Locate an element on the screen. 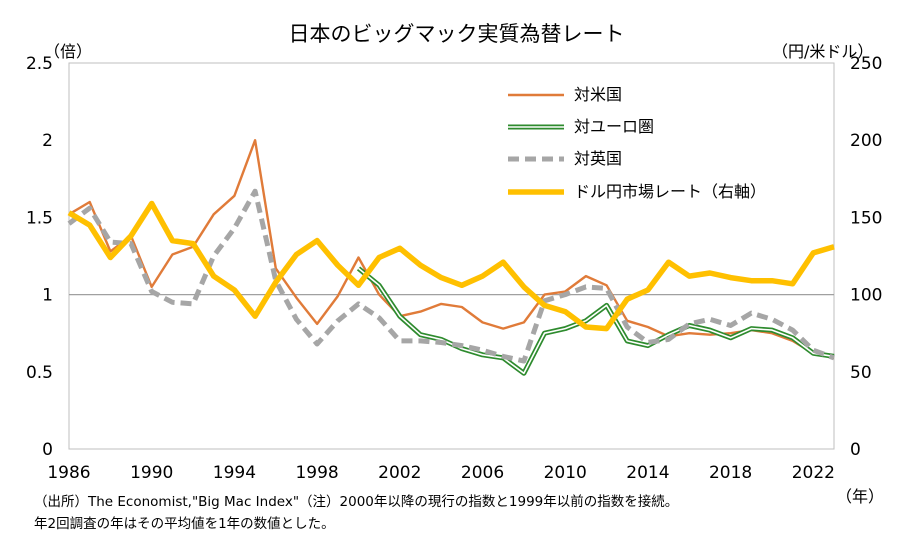  right-axis-unit: （円/米ドル） is located at coordinates (823, 51).